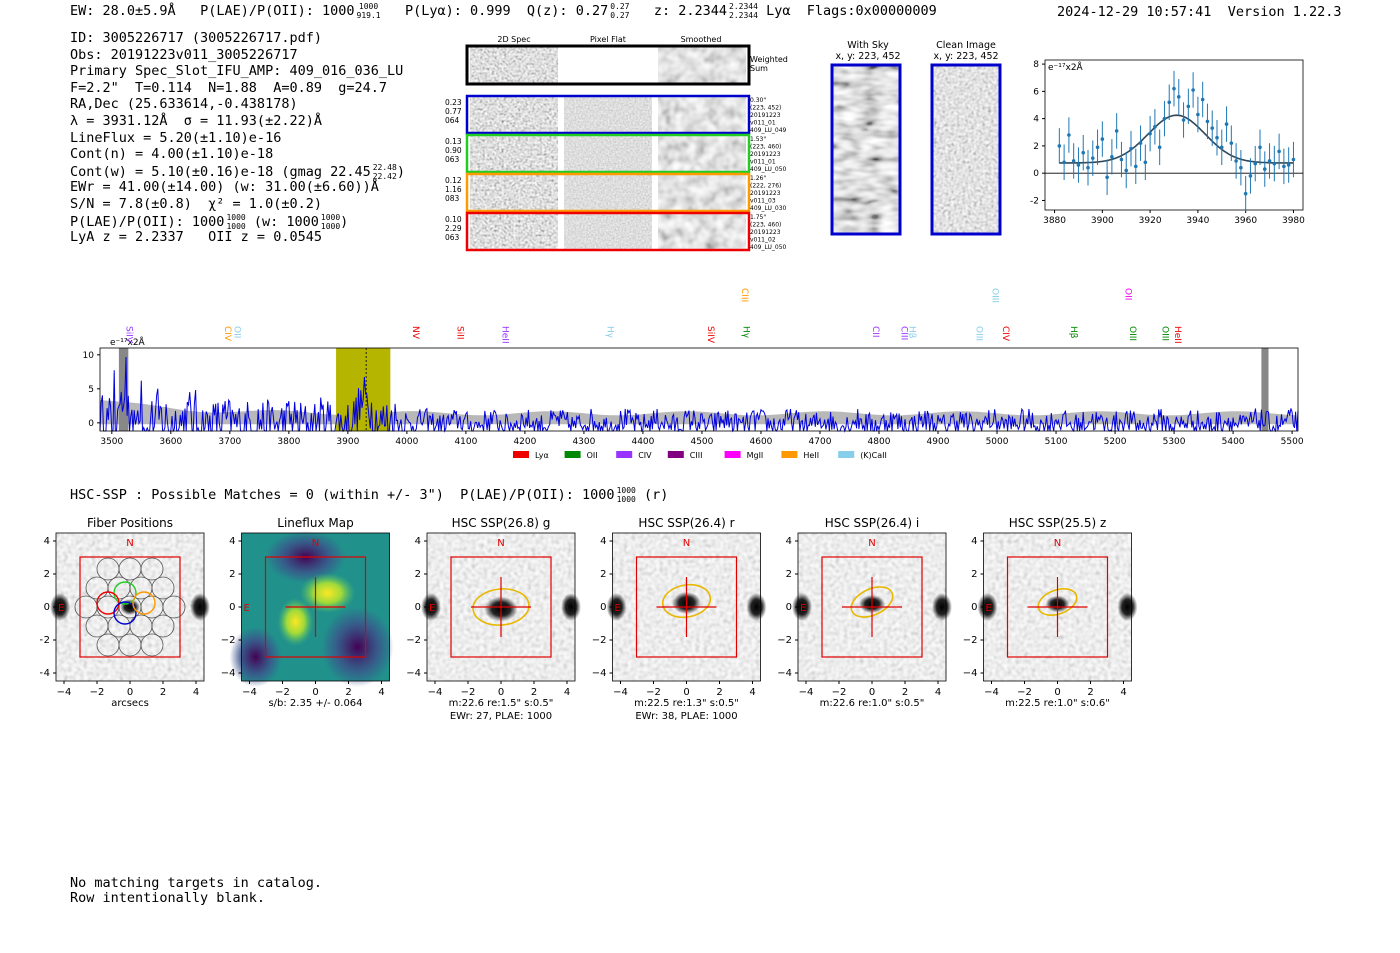 The width and height of the screenshot is (1400, 953). Describe the element at coordinates (620, 11) in the screenshot. I see `qz-range: 0.27 0.27` at that location.